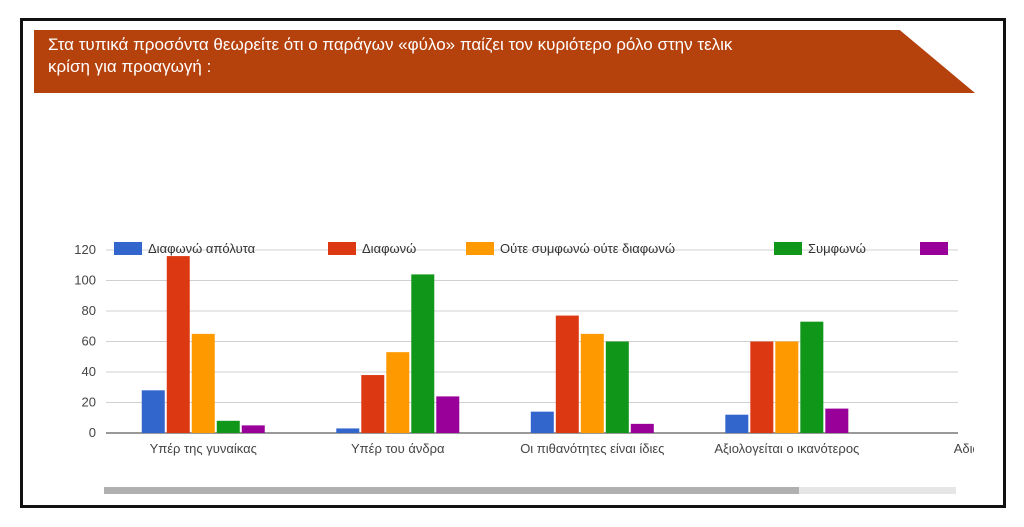 This screenshot has width=1024, height=527. I want to click on legend-label: Διαφωνώ, so click(389, 248).